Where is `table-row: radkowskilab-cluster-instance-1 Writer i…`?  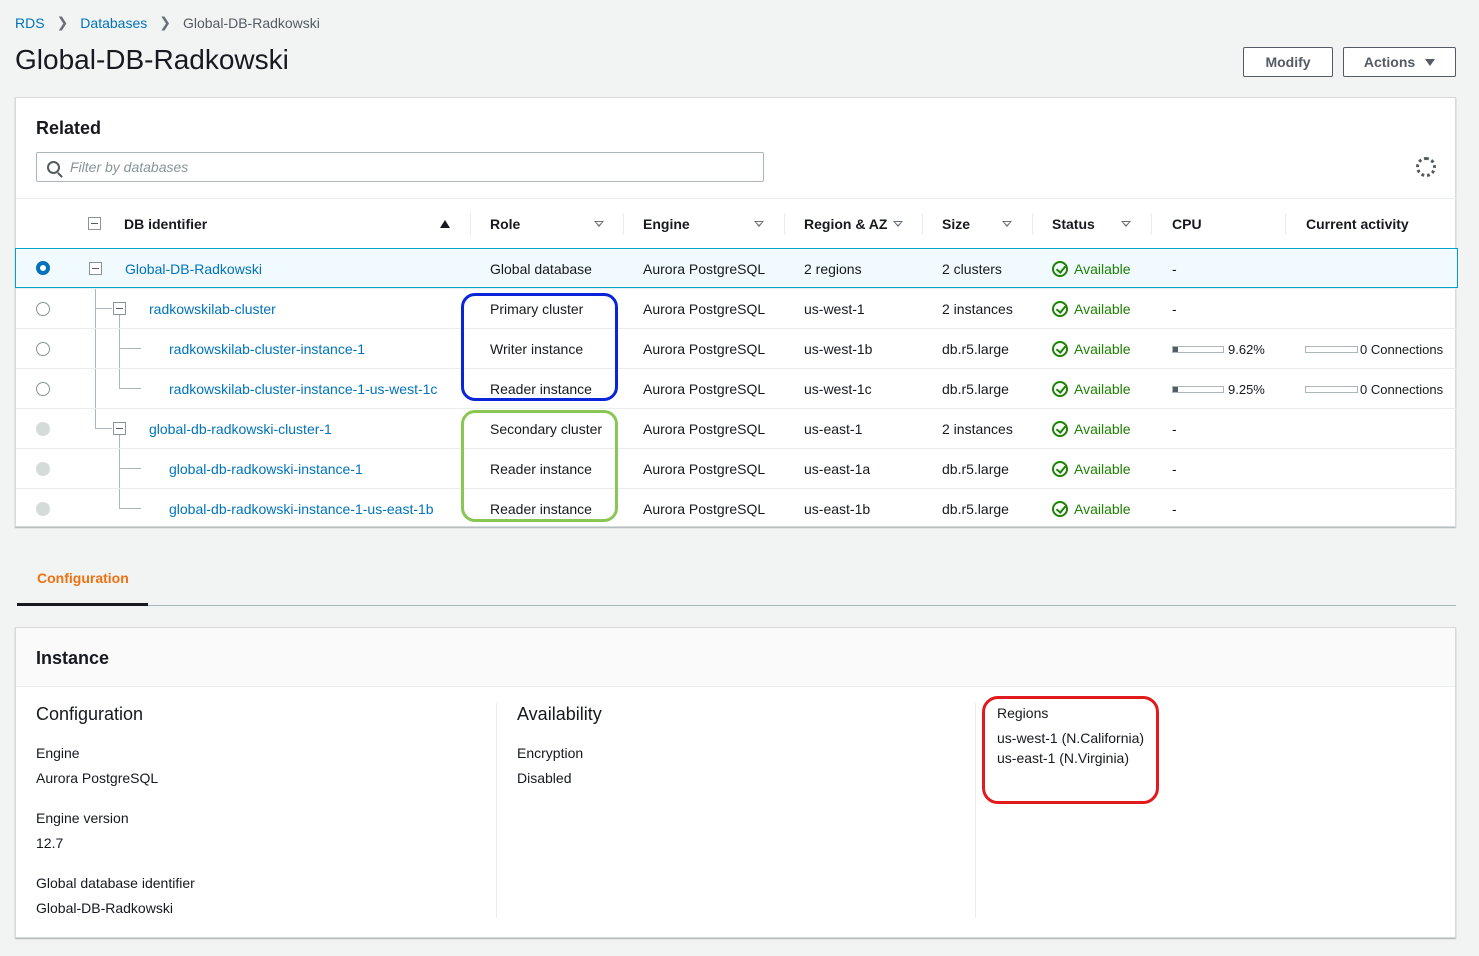 table-row: radkowskilab-cluster-instance-1 Writer i… is located at coordinates (736, 348).